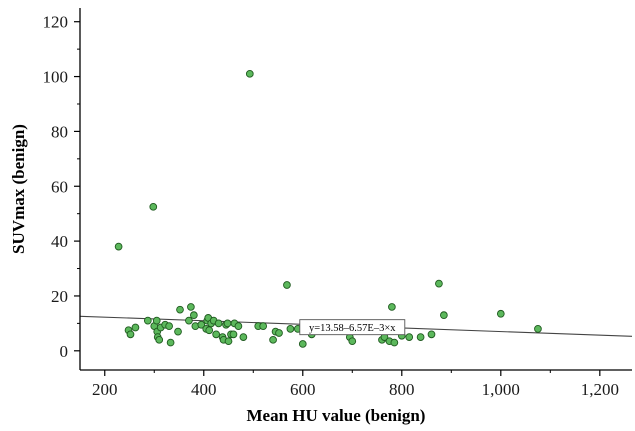  What do you see at coordinates (105, 389) in the screenshot?
I see `x-tick-label: 200` at bounding box center [105, 389].